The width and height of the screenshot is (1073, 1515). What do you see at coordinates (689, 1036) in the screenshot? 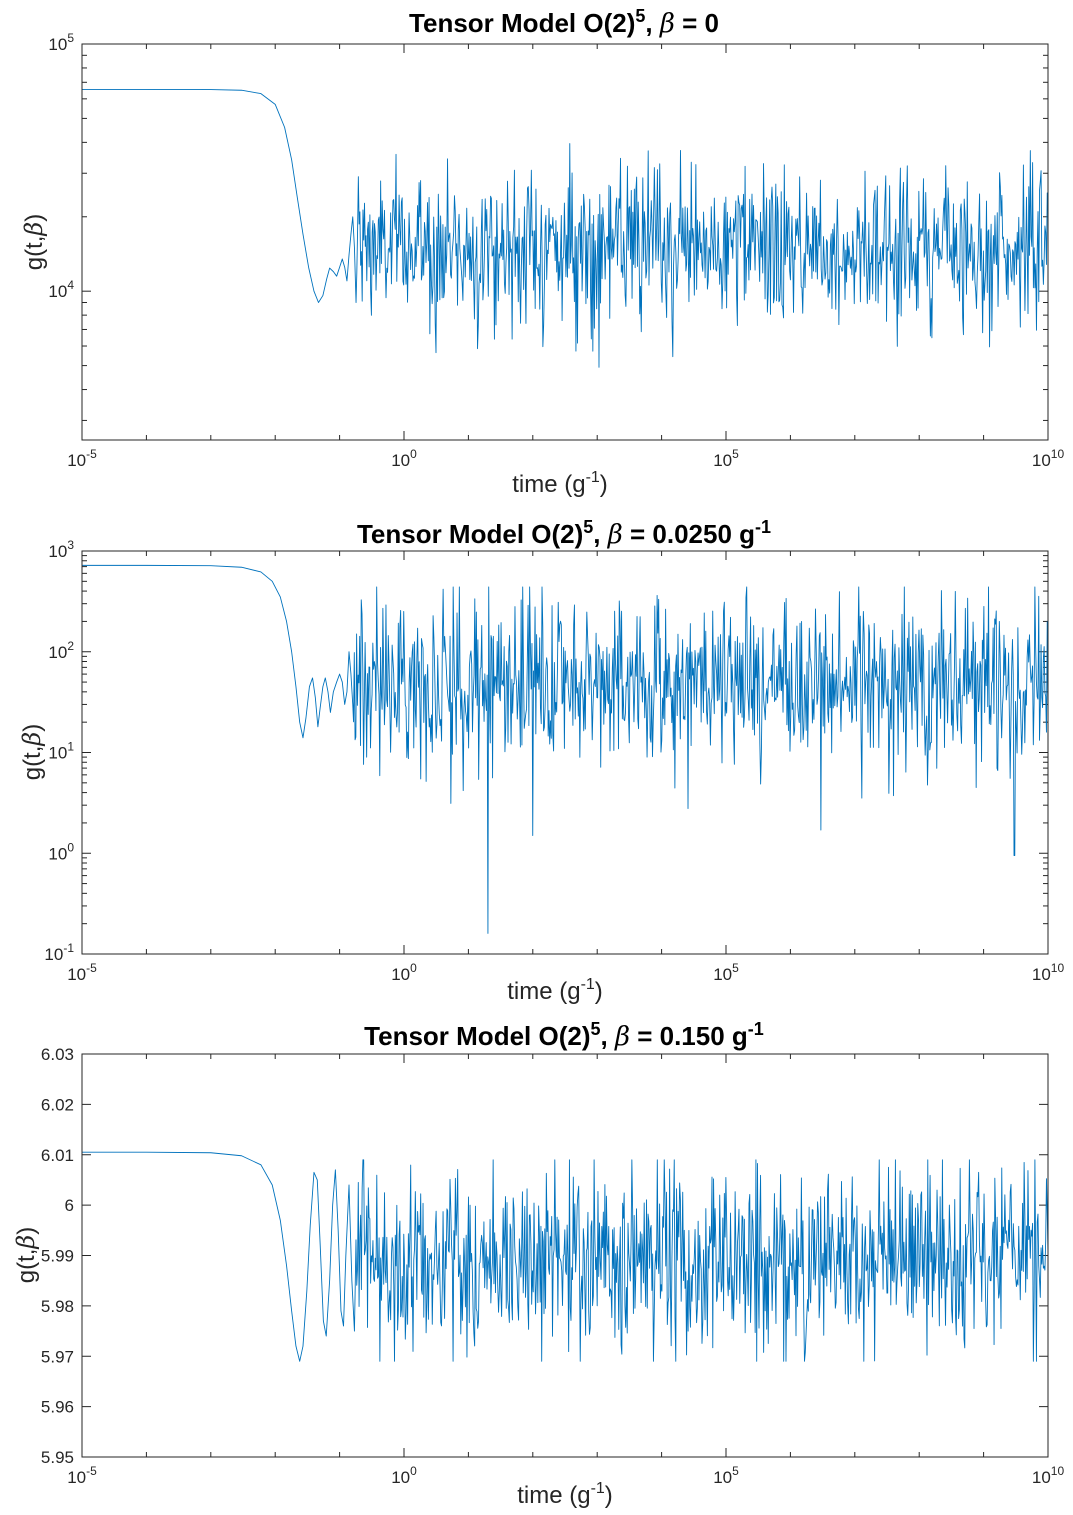
I see `title-beta-value: = 0.150 g` at bounding box center [689, 1036].